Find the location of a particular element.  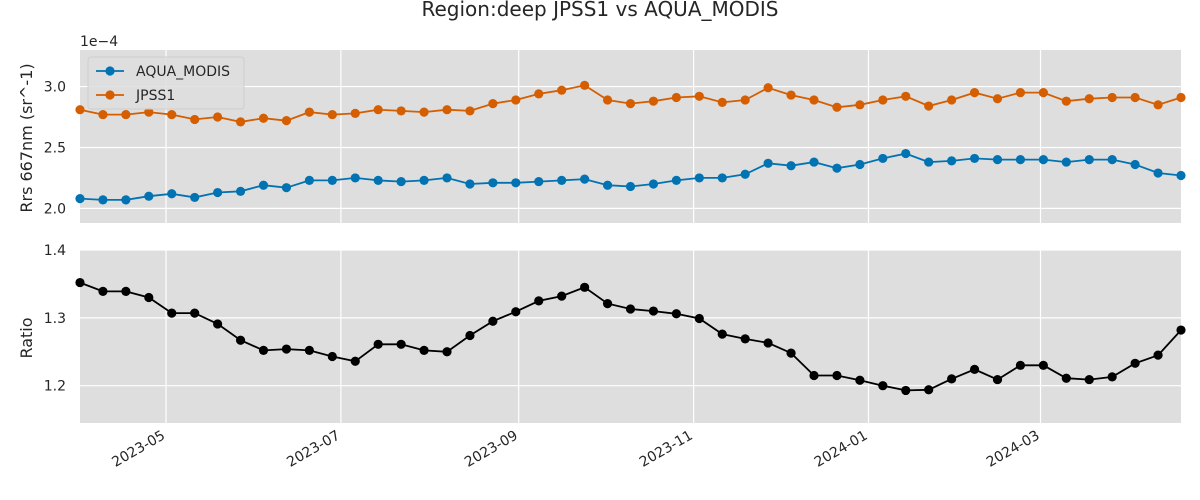

y-tick-label: 1.2 is located at coordinates (55, 387).